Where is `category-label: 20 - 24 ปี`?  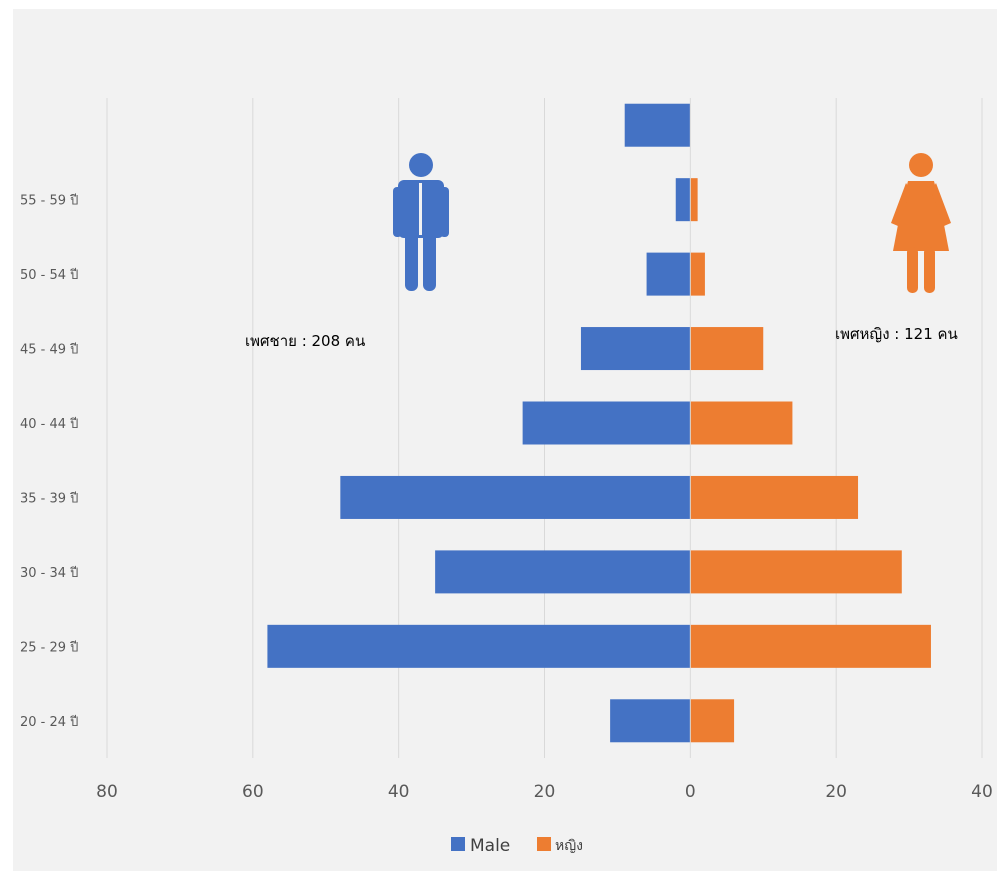
category-label: 20 - 24 ปี is located at coordinates (49, 722).